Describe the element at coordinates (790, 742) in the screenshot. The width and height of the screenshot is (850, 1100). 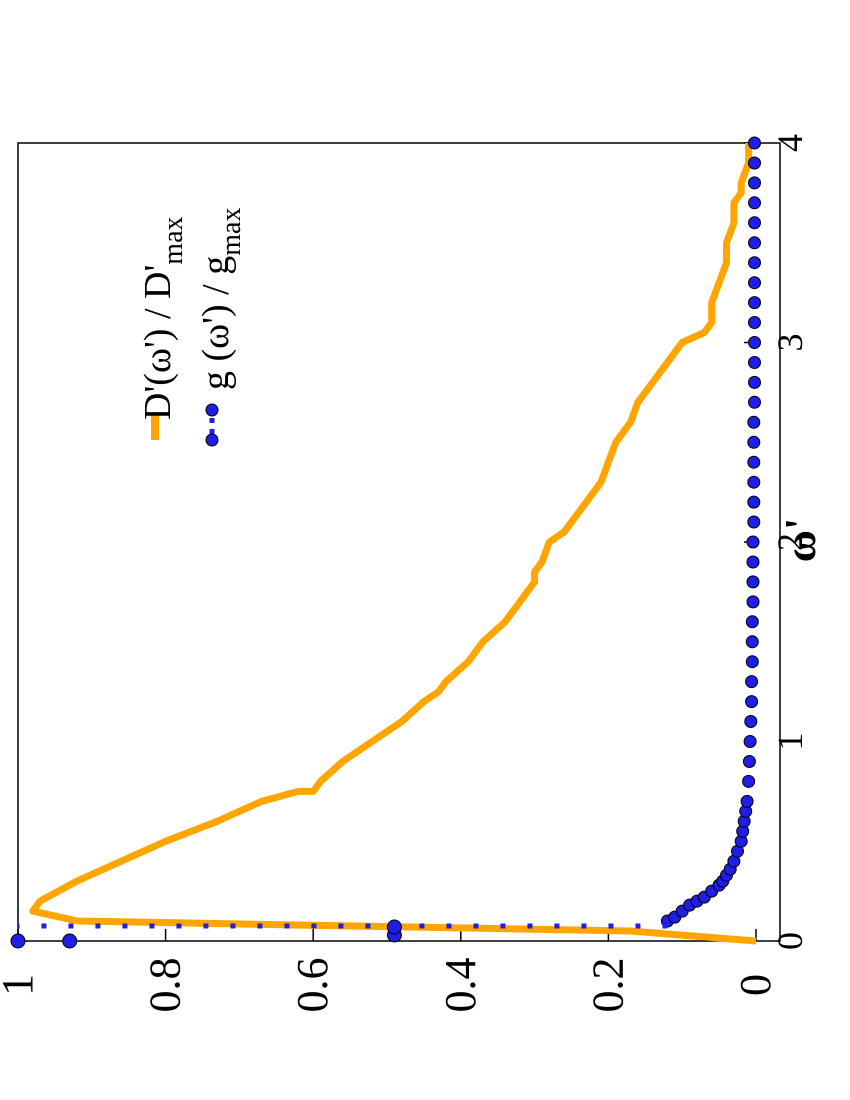
I see `x-tick-label: 1` at that location.